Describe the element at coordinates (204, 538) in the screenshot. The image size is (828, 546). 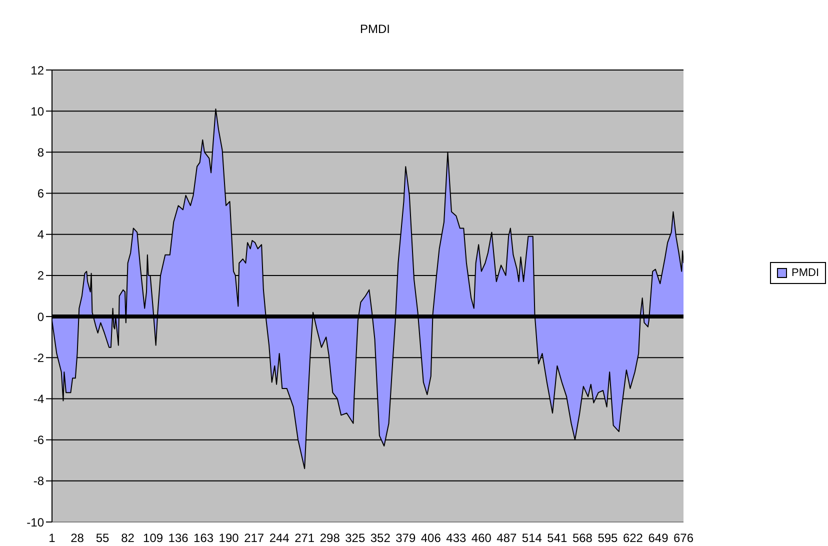
I see `x-tick-label: 163` at that location.